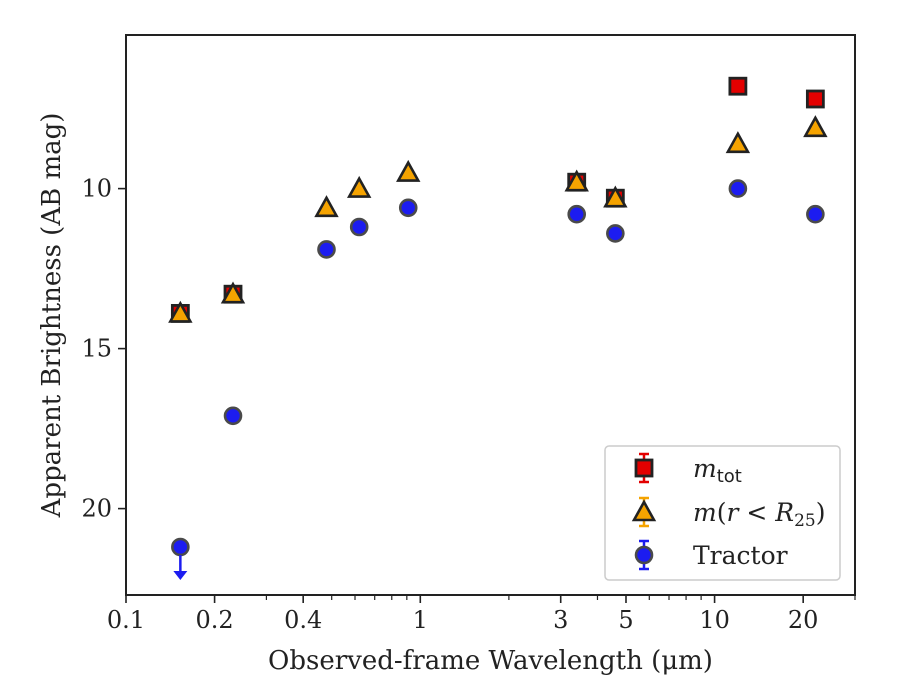  I want to click on legend-label: m(r < R25), so click(759, 514).